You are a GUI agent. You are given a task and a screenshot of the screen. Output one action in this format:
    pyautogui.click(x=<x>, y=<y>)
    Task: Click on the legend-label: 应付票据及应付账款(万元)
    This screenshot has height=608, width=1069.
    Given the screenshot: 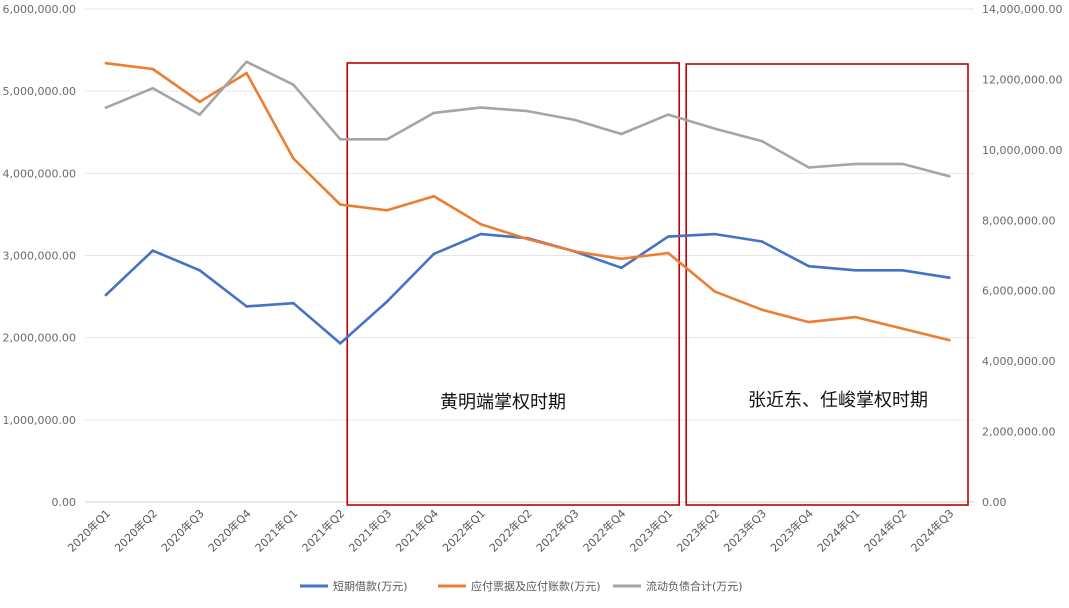 What is the action you would take?
    pyautogui.click(x=536, y=586)
    